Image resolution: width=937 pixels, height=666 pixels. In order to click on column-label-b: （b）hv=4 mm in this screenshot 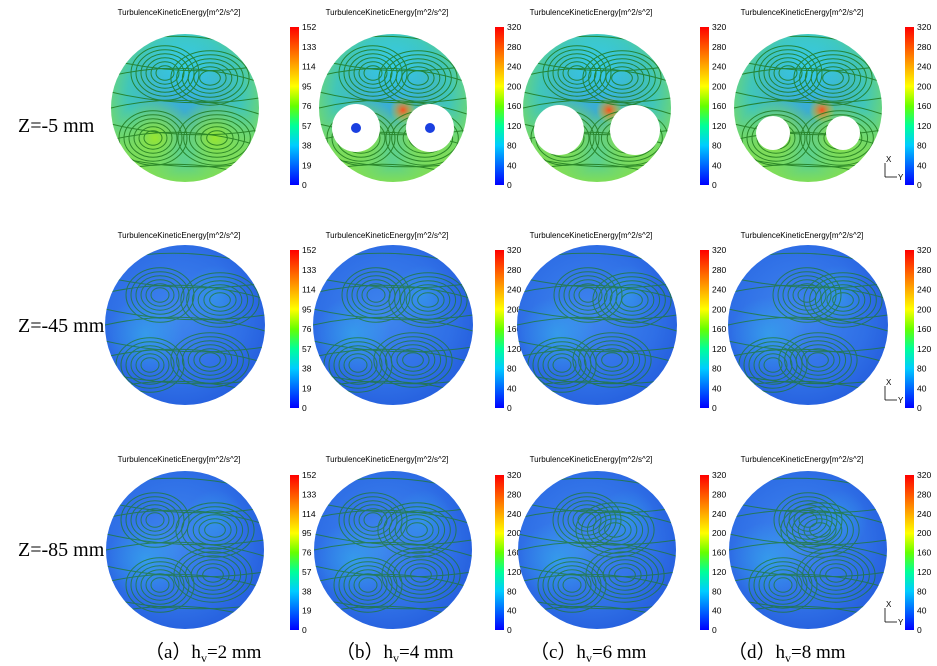, I will do `click(395, 653)`.